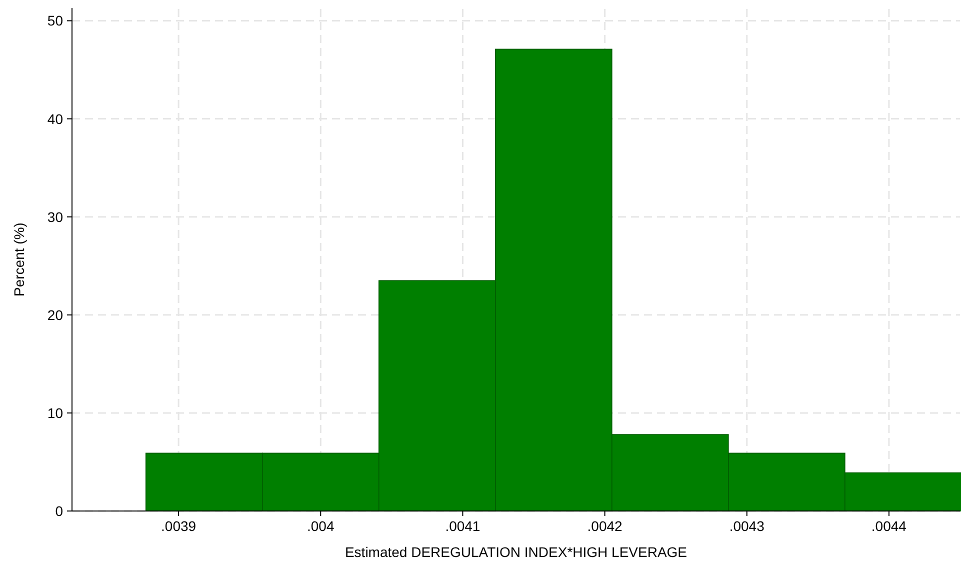  What do you see at coordinates (59, 511) in the screenshot?
I see `y-tick-label: 0` at bounding box center [59, 511].